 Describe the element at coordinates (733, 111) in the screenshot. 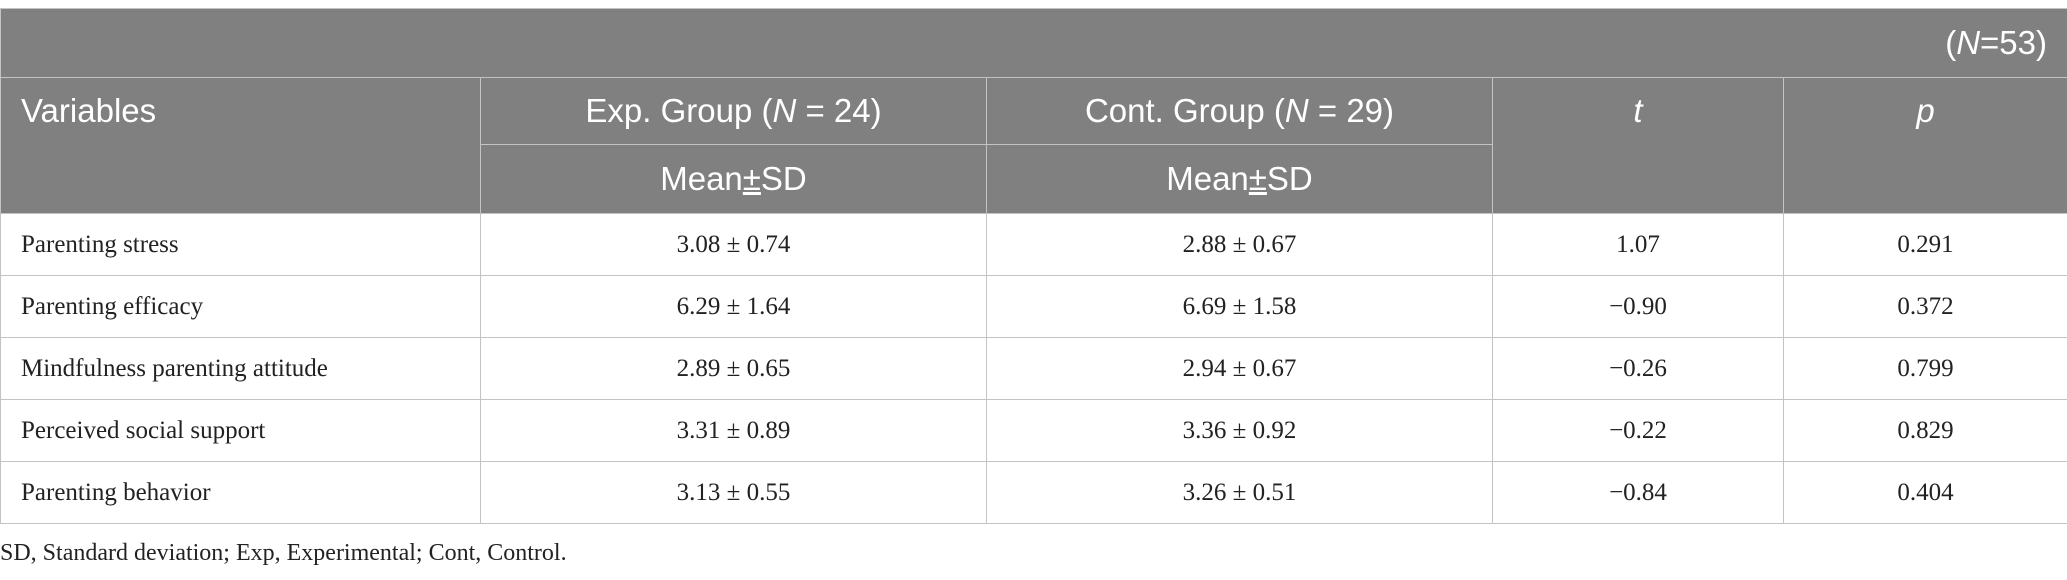

I see `exp-group-header: Exp. Group (N = 24)` at that location.